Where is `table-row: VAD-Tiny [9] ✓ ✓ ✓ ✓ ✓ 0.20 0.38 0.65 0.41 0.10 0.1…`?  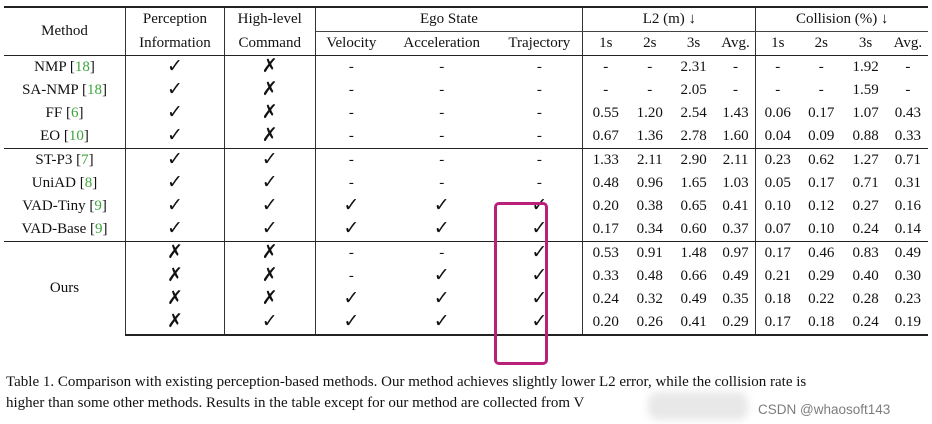
table-row: VAD-Tiny [9] ✓ ✓ ✓ ✓ ✓ 0.20 0.38 0.65 0.41 0.10 0.1… is located at coordinates (466, 206).